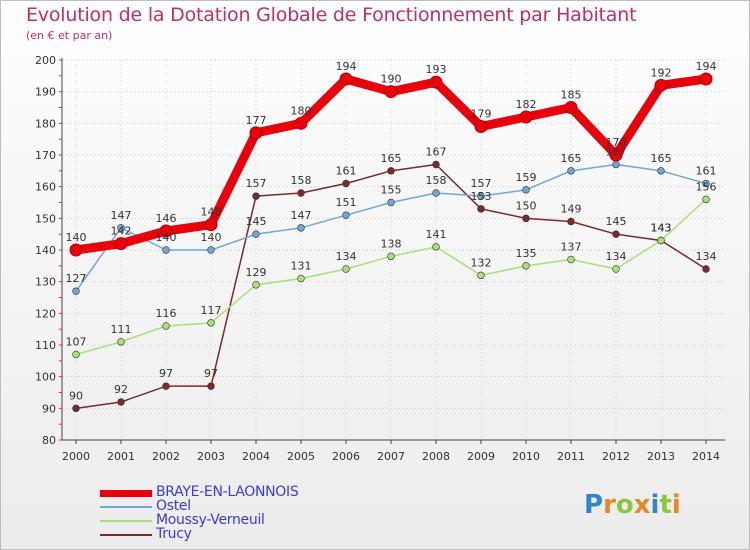 The height and width of the screenshot is (550, 750). I want to click on data-label: 151, so click(346, 202).